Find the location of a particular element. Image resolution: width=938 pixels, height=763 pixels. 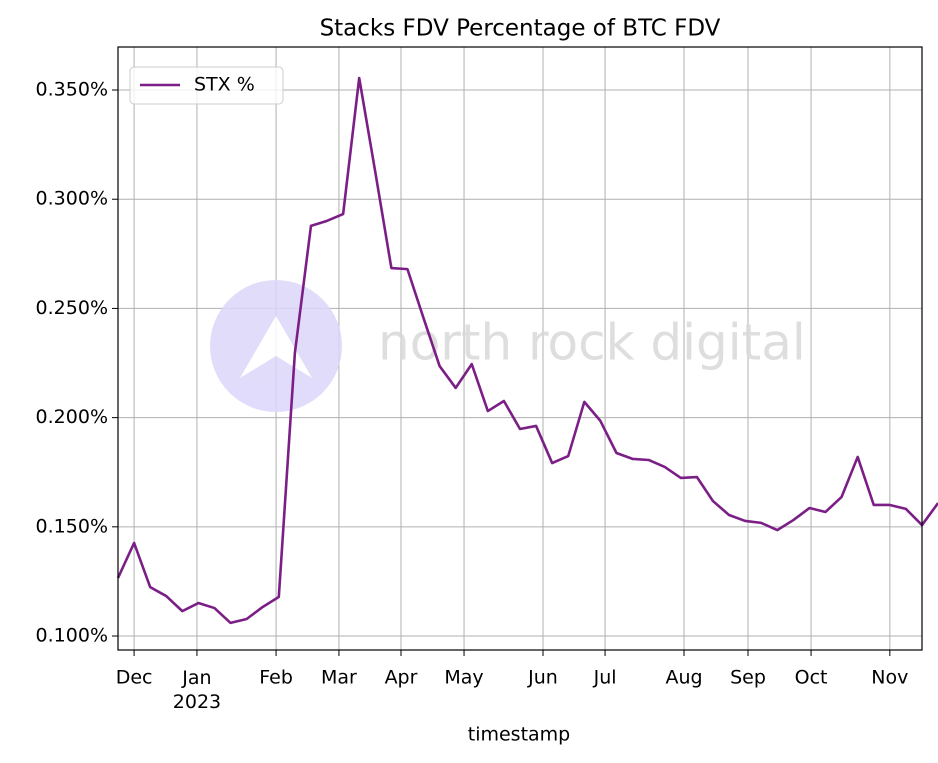

x-tick-label: May is located at coordinates (463, 678).